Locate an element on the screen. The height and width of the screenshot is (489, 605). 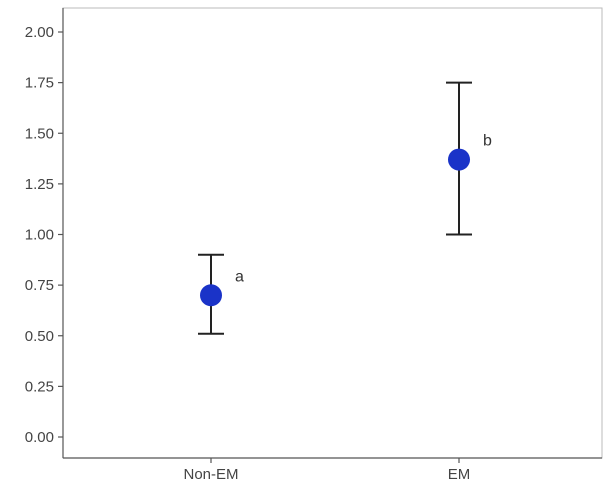
y-tick-label: 1.00 is located at coordinates (39, 235).